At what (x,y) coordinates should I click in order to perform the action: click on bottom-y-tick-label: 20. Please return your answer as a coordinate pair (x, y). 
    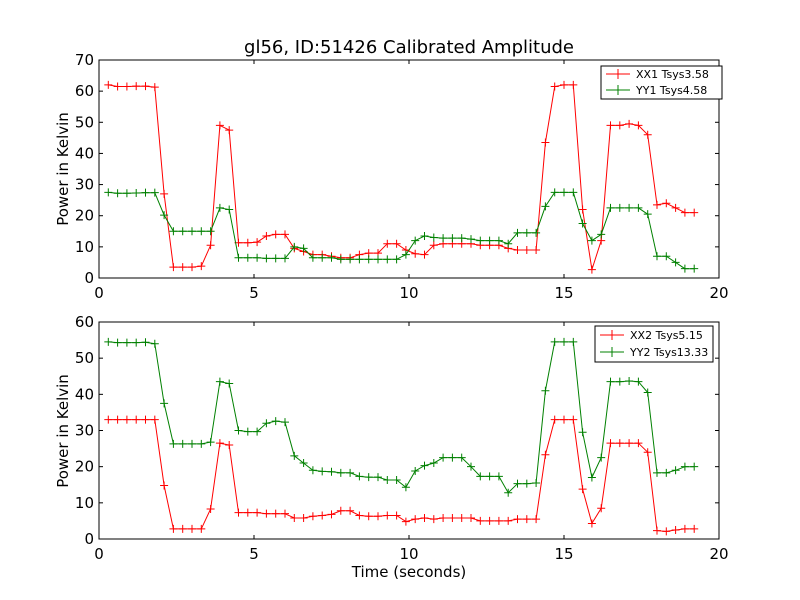
    Looking at the image, I should click on (84, 467).